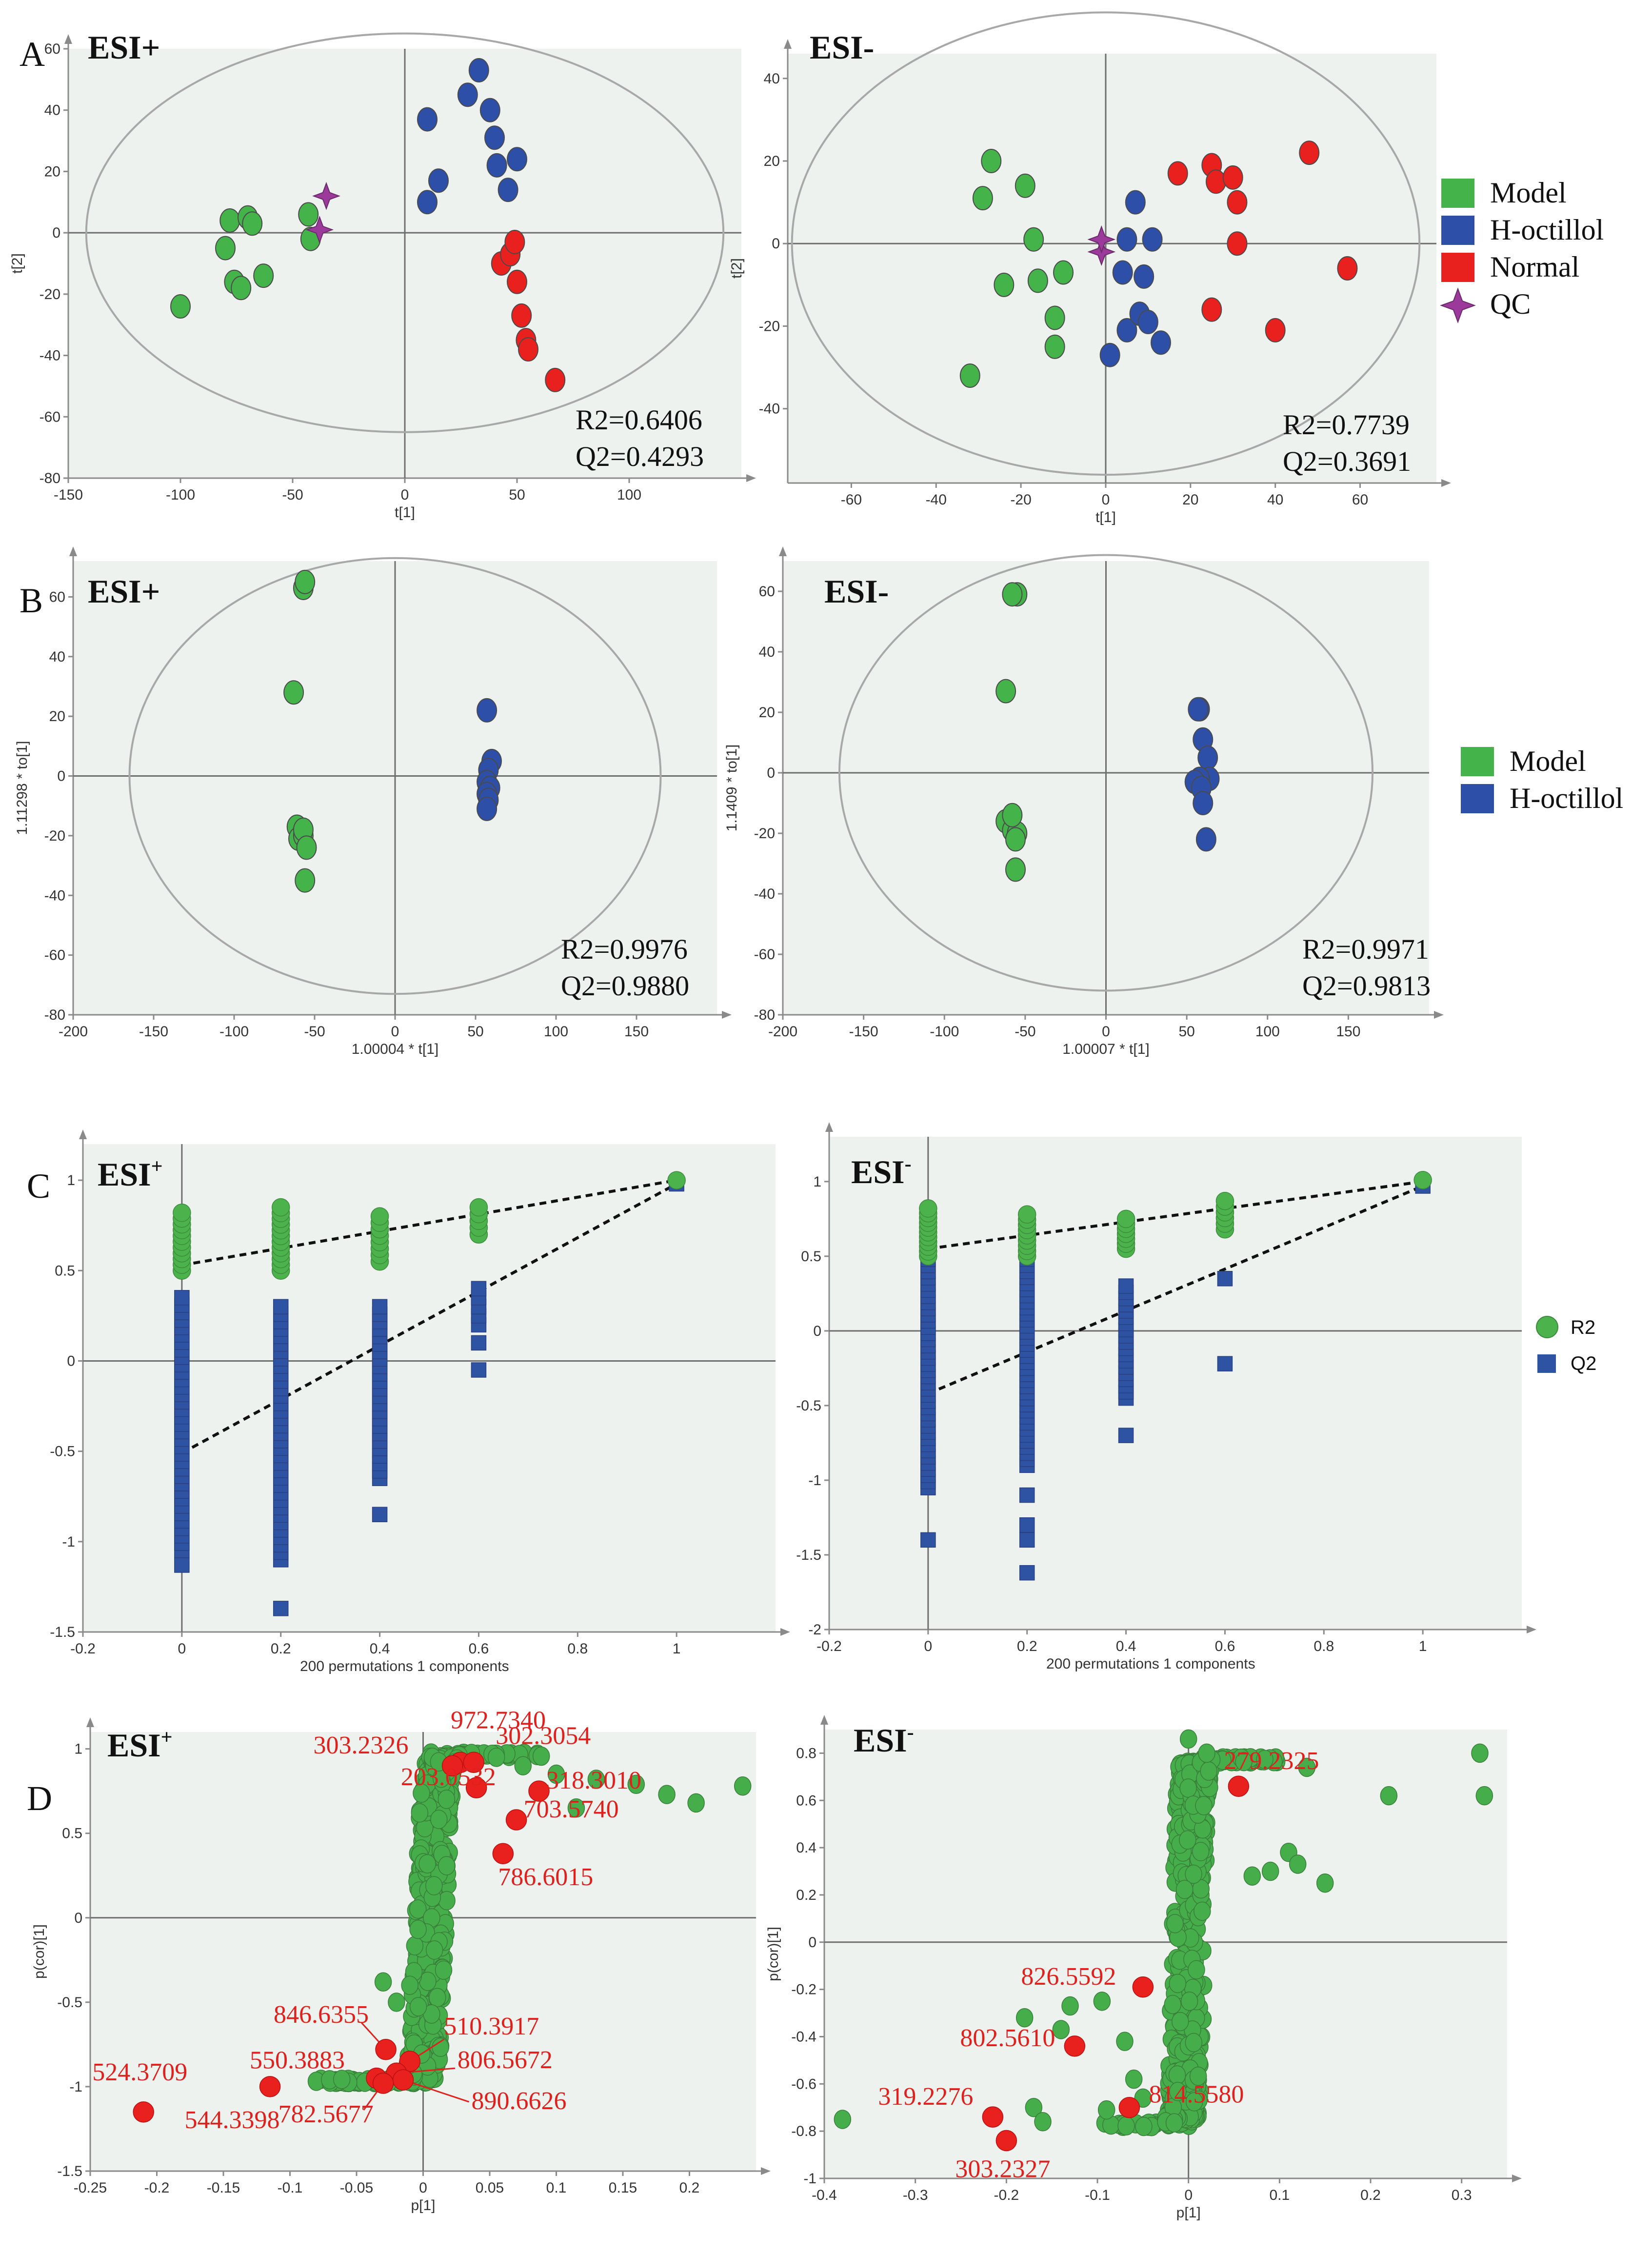 This screenshot has height=2255, width=1652. Describe the element at coordinates (624, 949) in the screenshot. I see `stat-r2-b-pos: R2=0.9976` at that location.